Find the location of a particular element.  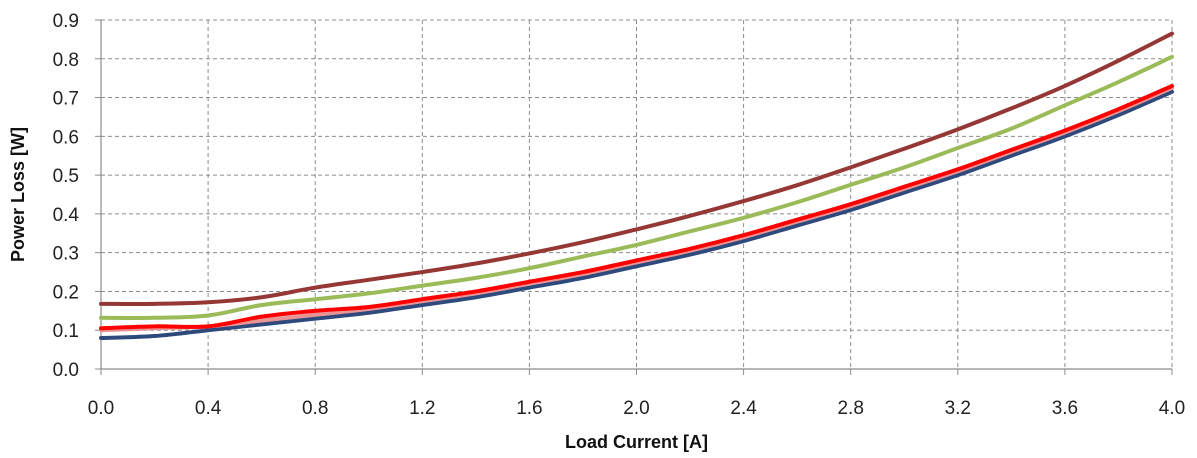

y-tick-label: 0.6 is located at coordinates (66, 137).